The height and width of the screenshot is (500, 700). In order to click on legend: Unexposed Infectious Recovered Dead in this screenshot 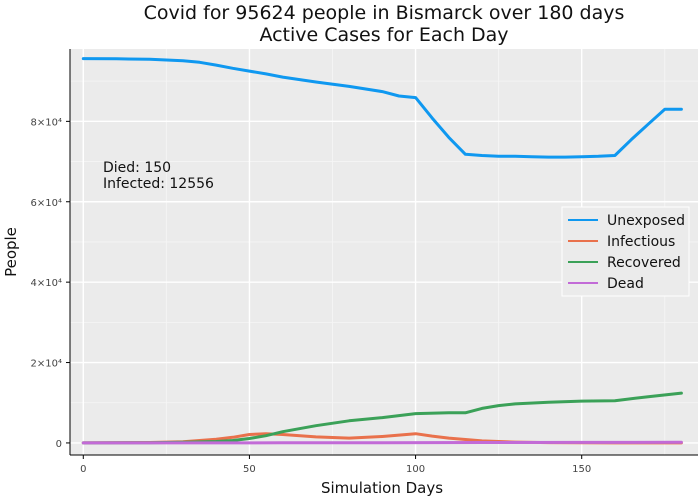, I will do `click(625, 251)`.